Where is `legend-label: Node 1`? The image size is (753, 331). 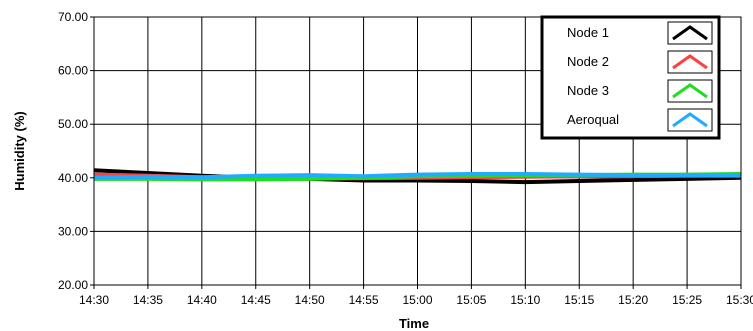
legend-label: Node 1 is located at coordinates (588, 32).